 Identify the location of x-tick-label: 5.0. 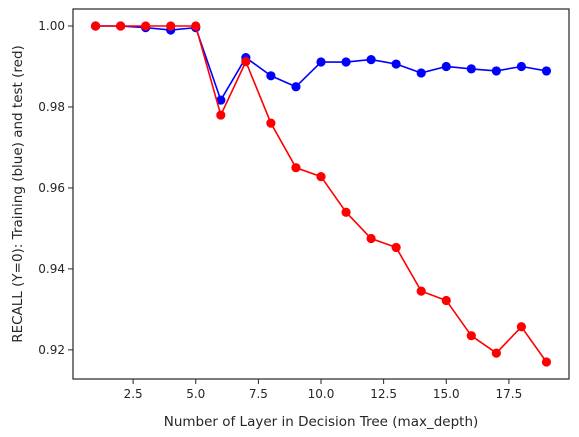
(195, 394).